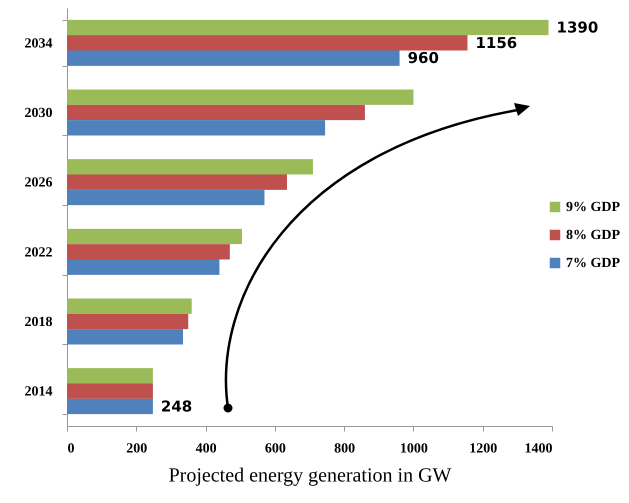 The height and width of the screenshot is (503, 629). I want to click on y-tick-label: 2026, so click(38, 183).